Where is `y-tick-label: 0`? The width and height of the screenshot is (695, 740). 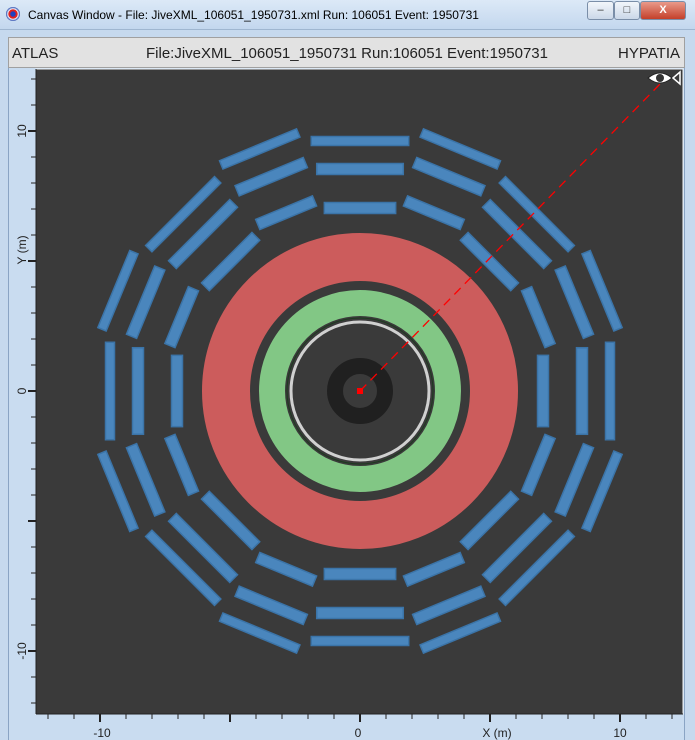
y-tick-label: 0 is located at coordinates (22, 390).